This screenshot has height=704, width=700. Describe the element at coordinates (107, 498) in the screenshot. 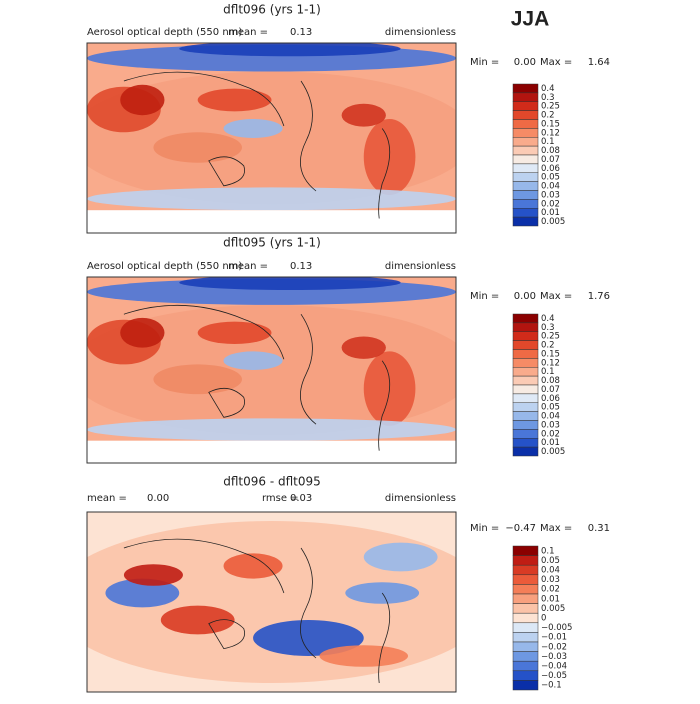

I see `mean-label: mean =` at that location.